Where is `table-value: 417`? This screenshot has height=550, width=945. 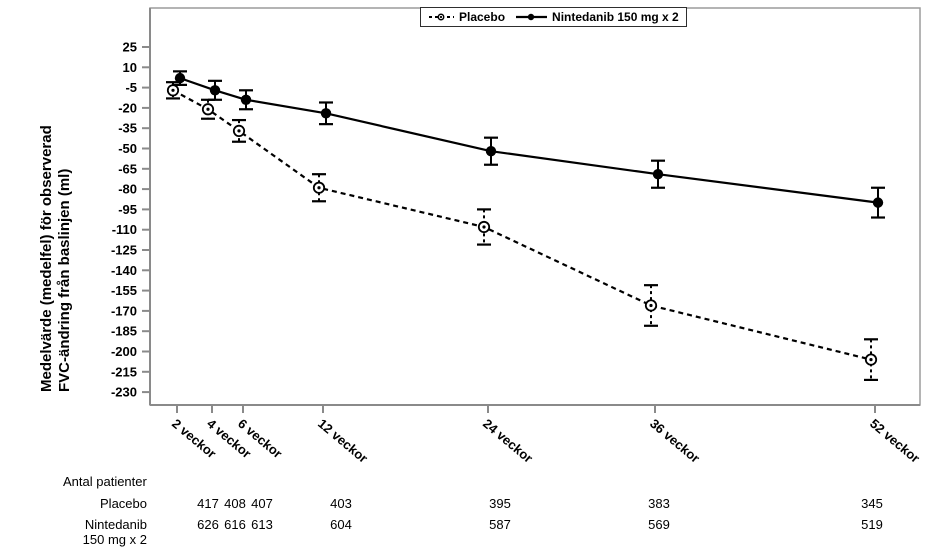
table-value: 417 is located at coordinates (208, 503).